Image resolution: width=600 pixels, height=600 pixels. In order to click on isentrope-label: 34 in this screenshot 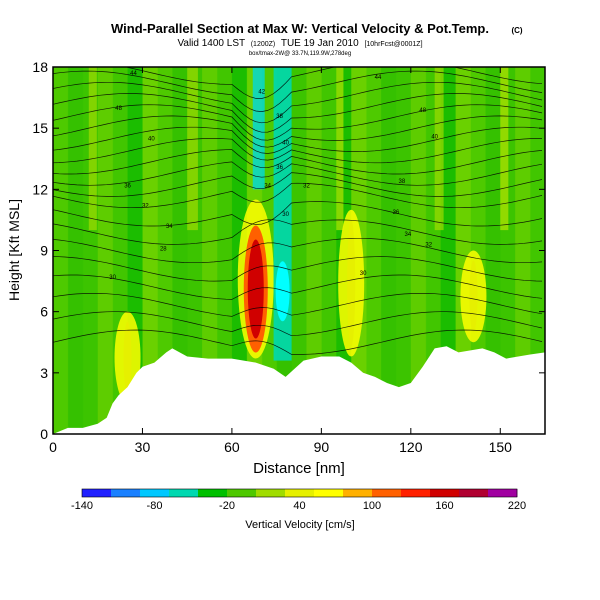, I will do `click(169, 227)`.